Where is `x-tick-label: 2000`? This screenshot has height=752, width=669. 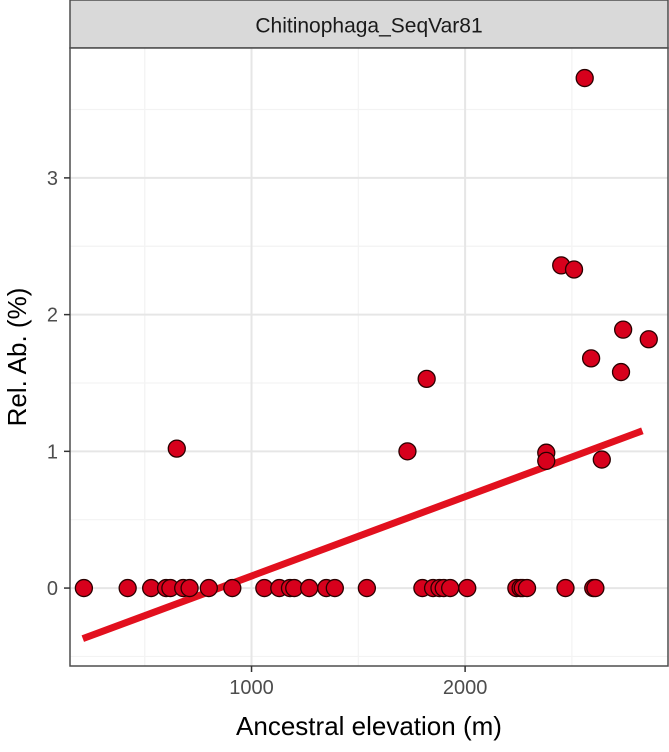
x-tick-label: 2000 is located at coordinates (465, 688).